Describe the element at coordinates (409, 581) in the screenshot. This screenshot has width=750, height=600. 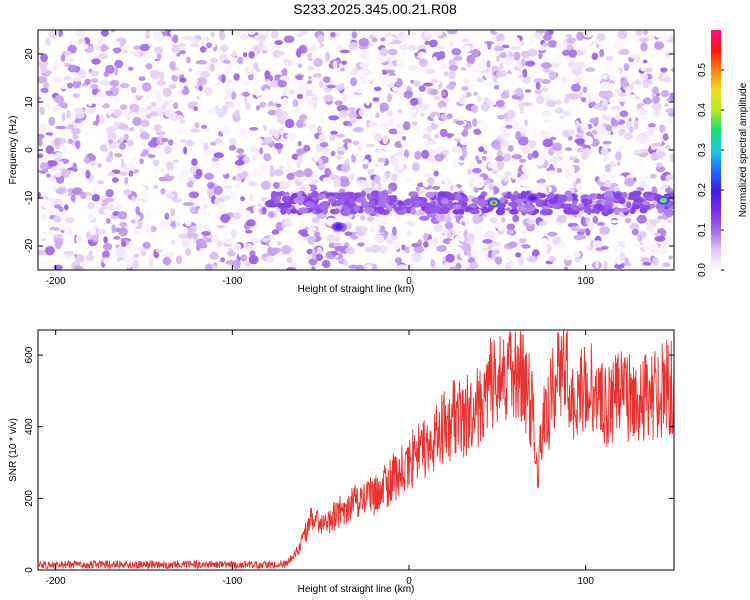
I see `snr-xtick-label: 0` at that location.